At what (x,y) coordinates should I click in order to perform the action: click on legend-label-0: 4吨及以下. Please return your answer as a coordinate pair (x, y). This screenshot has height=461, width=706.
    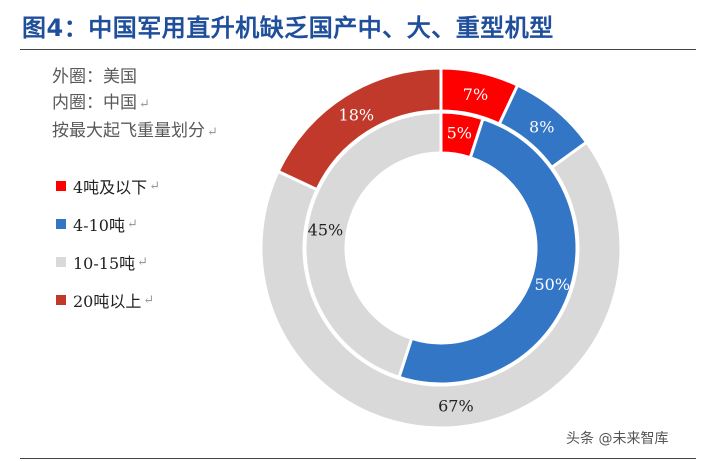
    Looking at the image, I should click on (110, 187).